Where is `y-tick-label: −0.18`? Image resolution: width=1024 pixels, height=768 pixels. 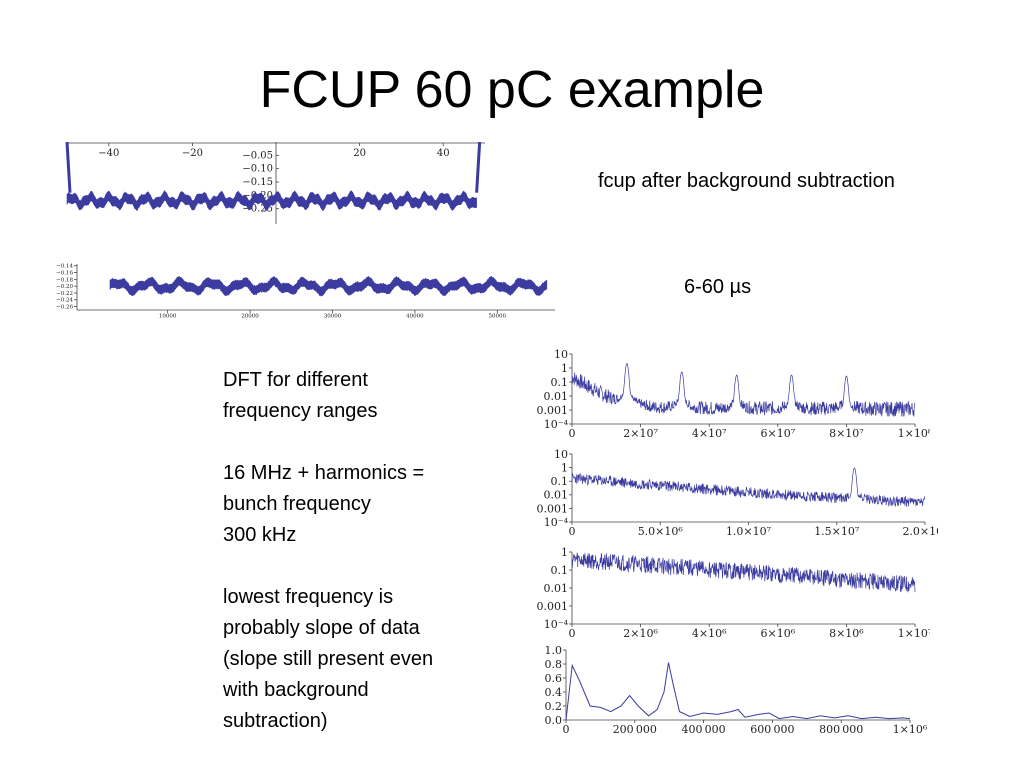 y-tick-label: −0.18 is located at coordinates (64, 280).